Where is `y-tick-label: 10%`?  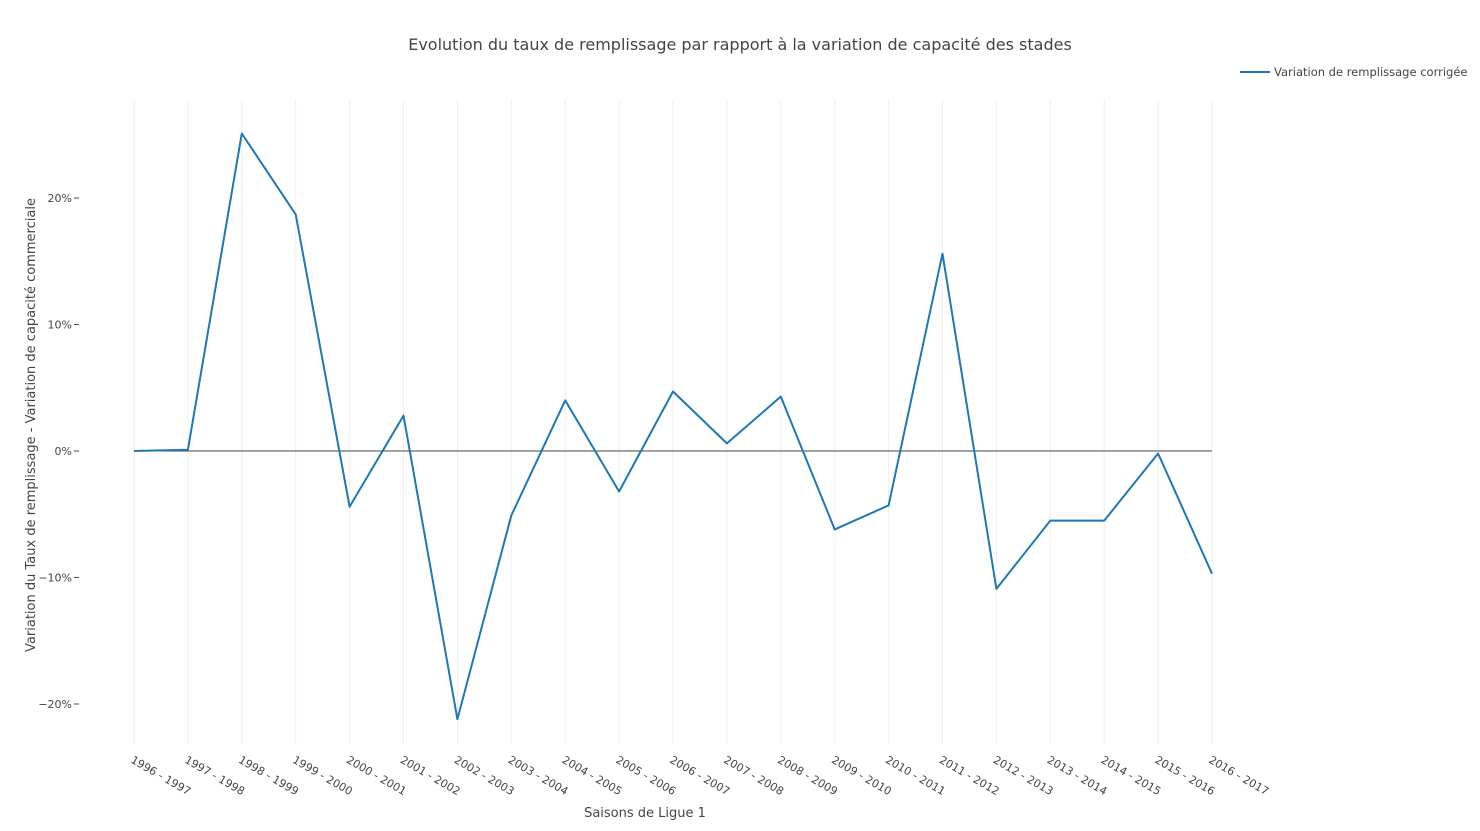
y-tick-label: 10% is located at coordinates (60, 325).